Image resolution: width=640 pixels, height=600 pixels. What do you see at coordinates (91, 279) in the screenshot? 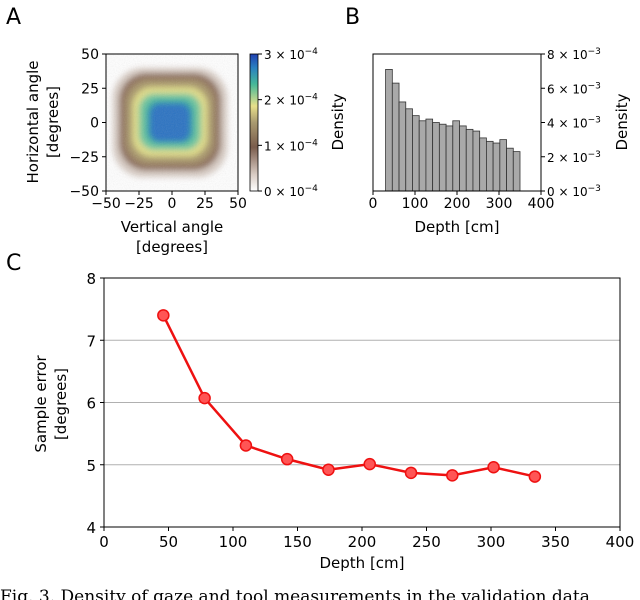
I see `panel-c-ytick-label: 8` at bounding box center [91, 279].